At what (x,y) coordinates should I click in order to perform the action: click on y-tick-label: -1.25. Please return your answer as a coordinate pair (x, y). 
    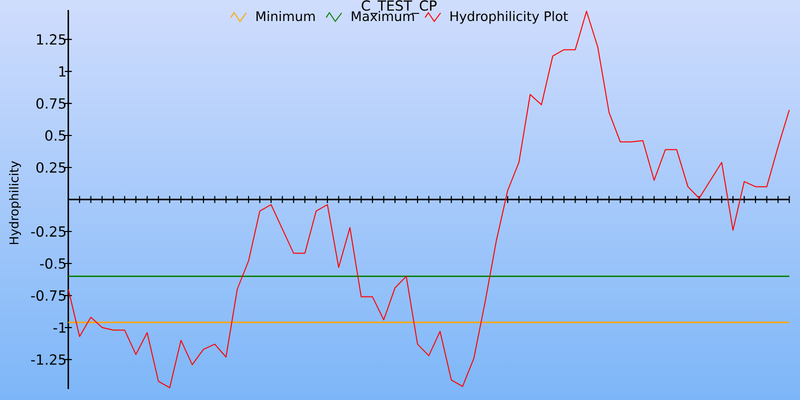
    Looking at the image, I should click on (48, 359).